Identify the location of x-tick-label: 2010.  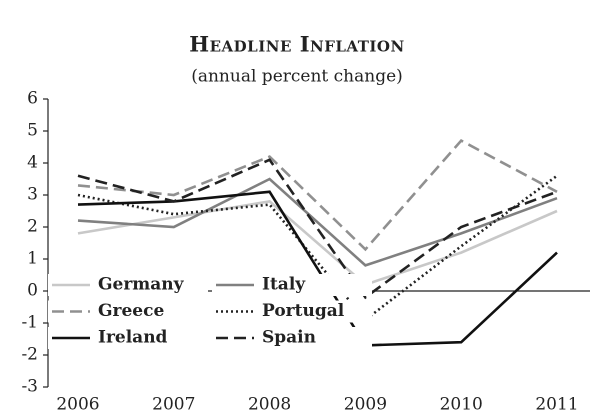
(461, 405).